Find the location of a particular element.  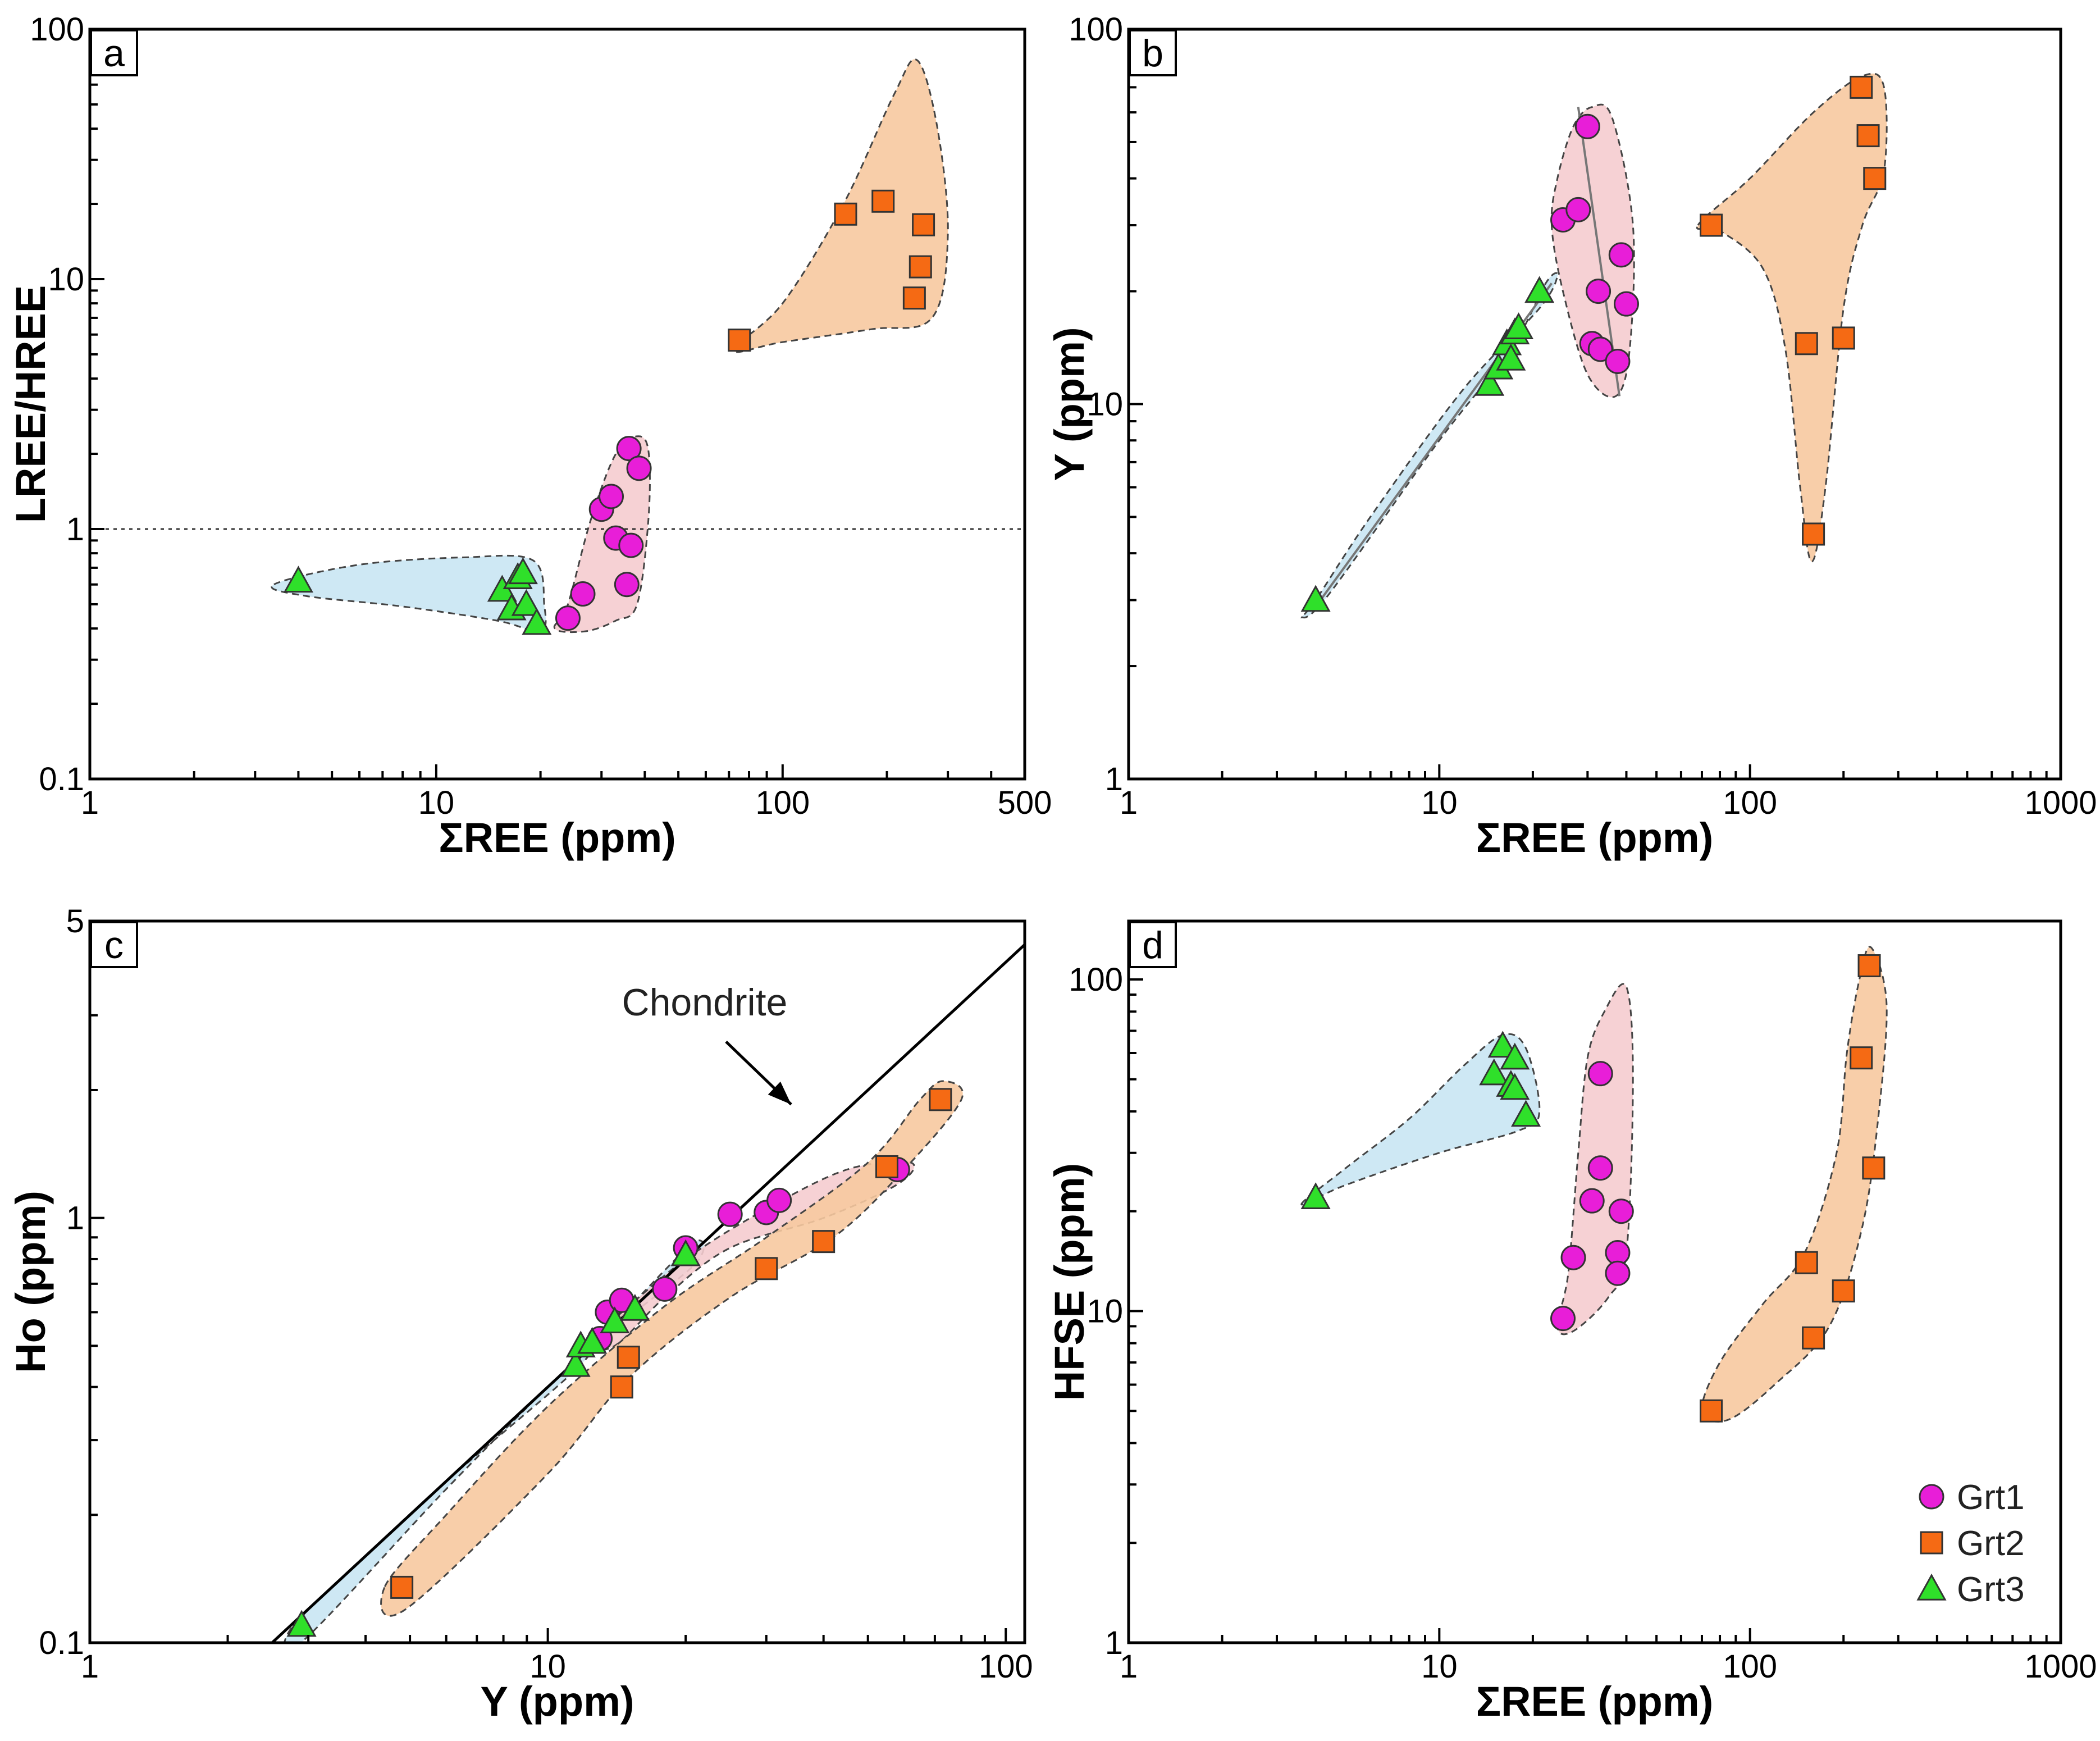

series-grt3-b is located at coordinates (1427, 444).